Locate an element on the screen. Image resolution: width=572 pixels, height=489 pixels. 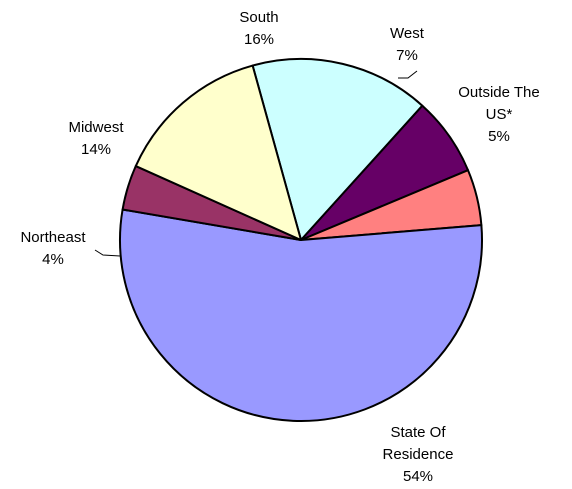
label-state-of-residence: State Of Residence 54% is located at coordinates (418, 454).